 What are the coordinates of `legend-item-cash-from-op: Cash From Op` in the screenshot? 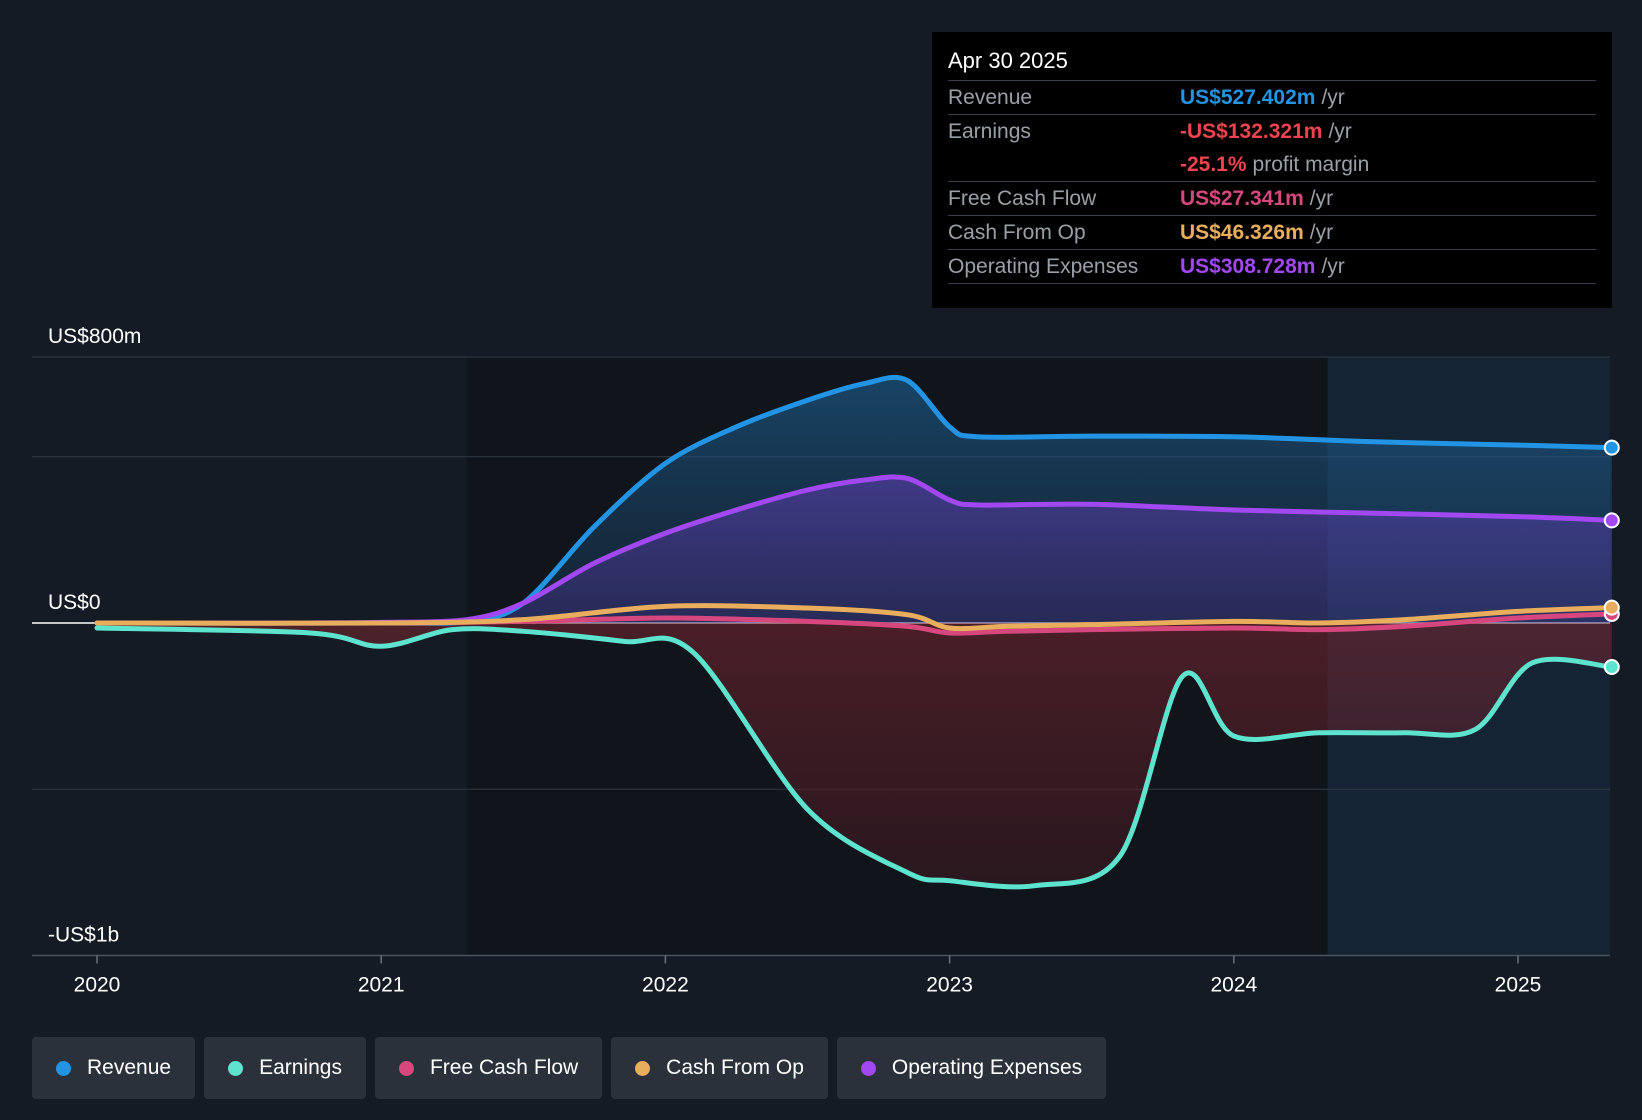 It's located at (719, 1068).